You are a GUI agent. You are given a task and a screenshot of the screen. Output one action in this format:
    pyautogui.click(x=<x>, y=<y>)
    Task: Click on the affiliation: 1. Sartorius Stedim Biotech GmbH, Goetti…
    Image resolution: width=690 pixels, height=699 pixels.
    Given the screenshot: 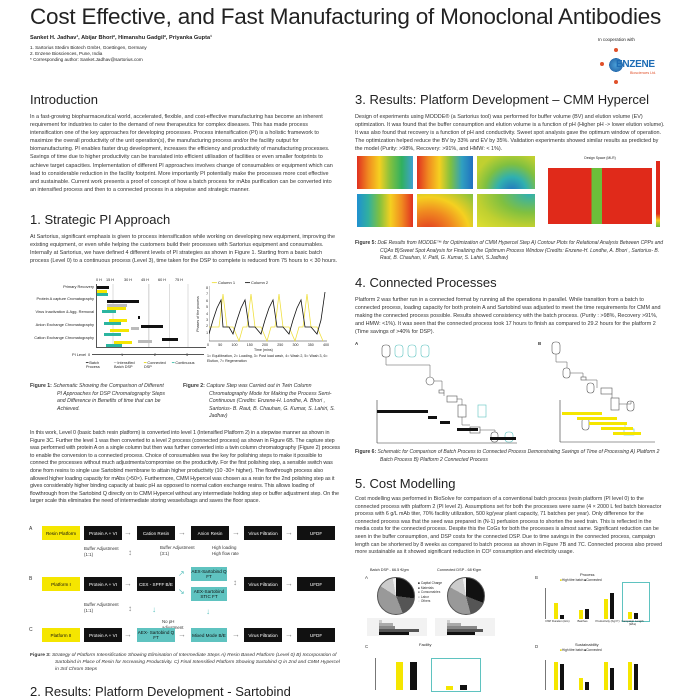 What is the action you would take?
    pyautogui.click(x=88, y=47)
    